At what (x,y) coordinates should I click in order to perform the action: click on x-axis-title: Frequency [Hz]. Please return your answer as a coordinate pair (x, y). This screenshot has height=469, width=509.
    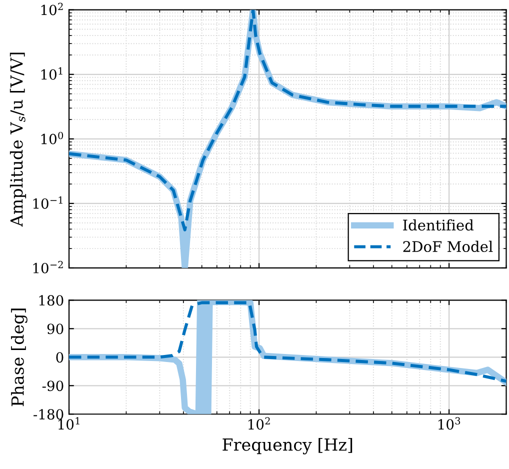
    Looking at the image, I should click on (287, 446).